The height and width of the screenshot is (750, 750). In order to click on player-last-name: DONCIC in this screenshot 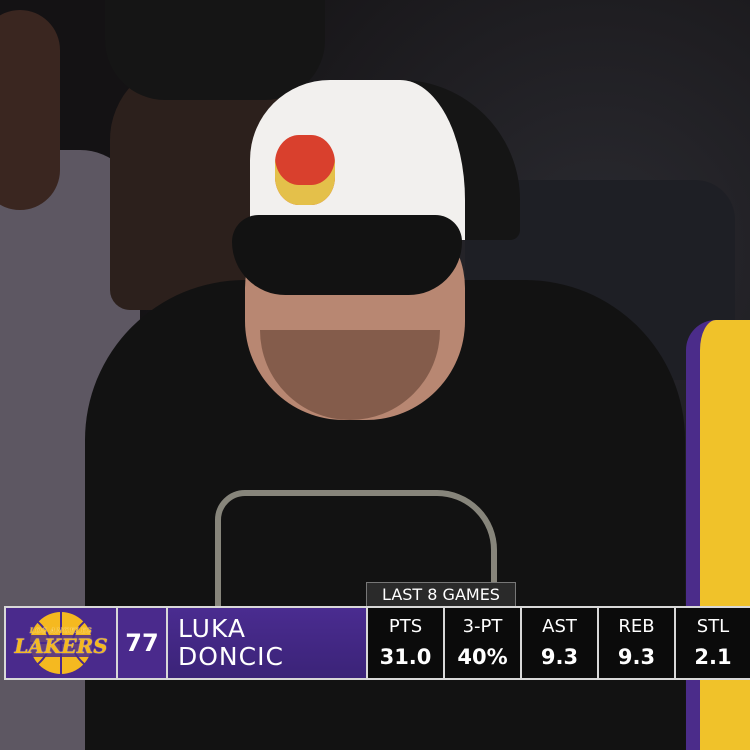, I will do `click(231, 656)`.